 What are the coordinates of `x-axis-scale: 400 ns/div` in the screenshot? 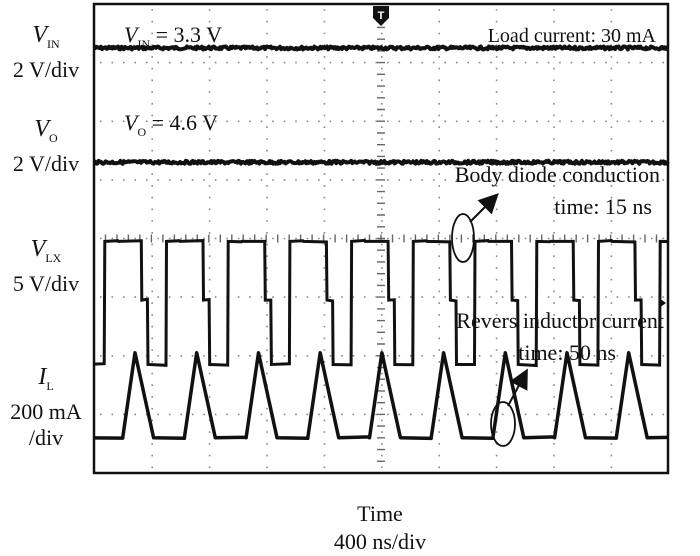 It's located at (380, 541).